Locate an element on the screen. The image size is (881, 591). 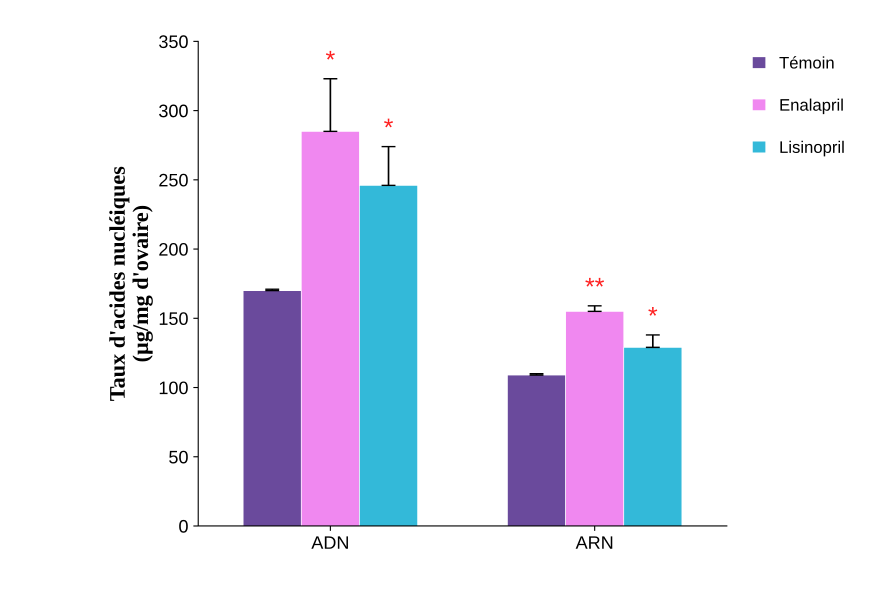
y-tick-label: 0 is located at coordinates (183, 526).